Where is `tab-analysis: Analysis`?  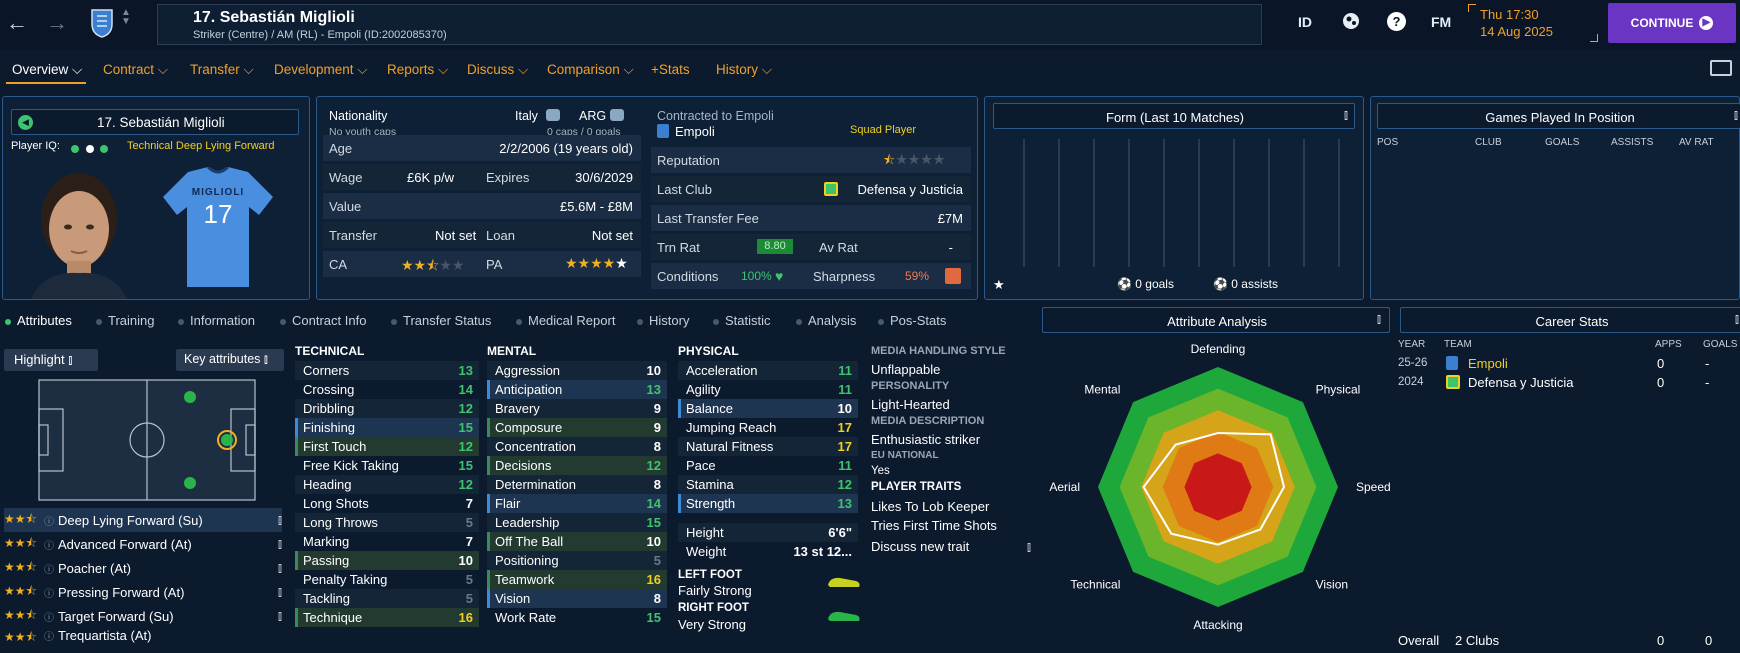 tab-analysis: Analysis is located at coordinates (826, 320).